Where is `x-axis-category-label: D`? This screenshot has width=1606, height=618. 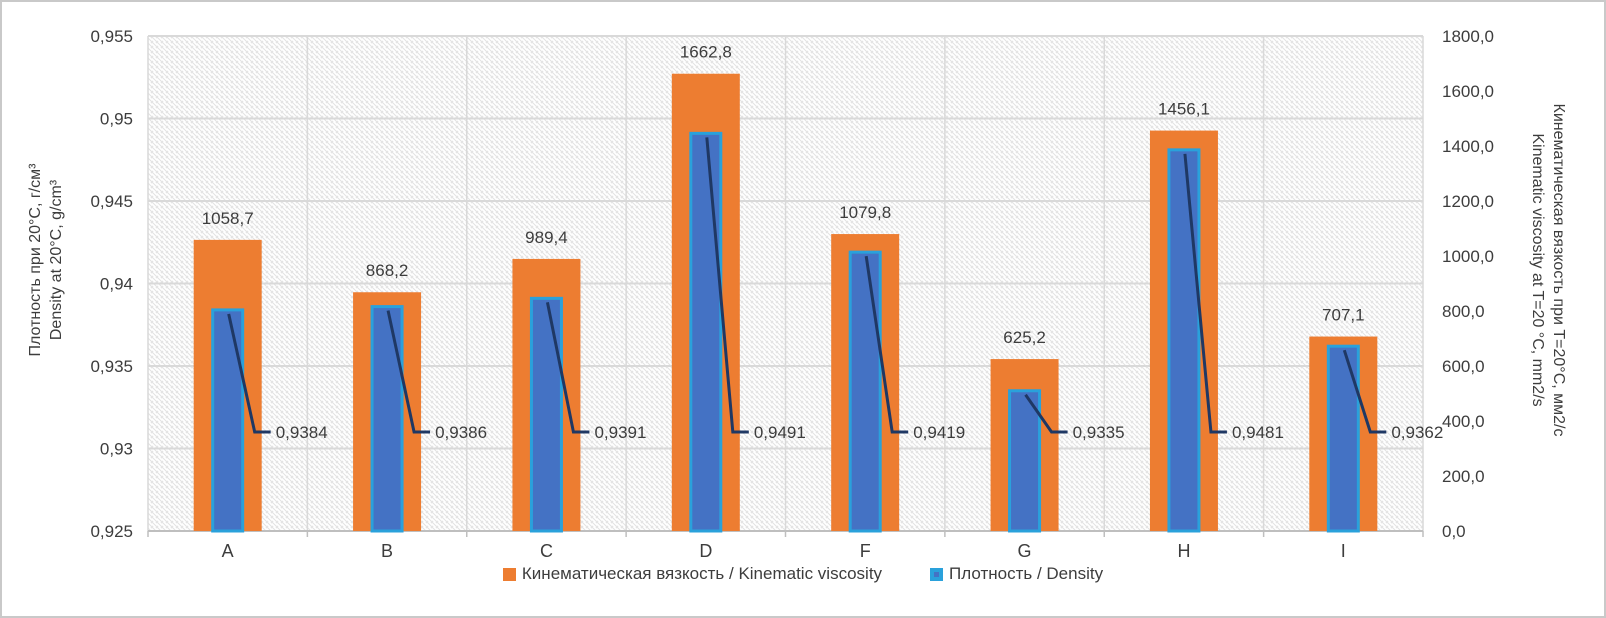
x-axis-category-label: D is located at coordinates (705, 551).